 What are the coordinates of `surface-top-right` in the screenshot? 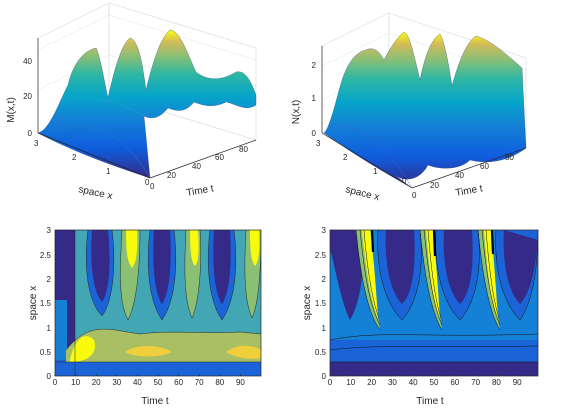 It's located at (425, 110).